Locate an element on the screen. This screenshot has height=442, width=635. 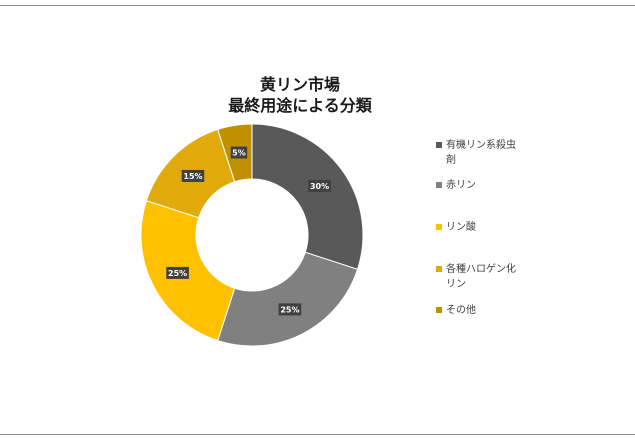
legend-label-3-line-1: リン酸 is located at coordinates (461, 227).